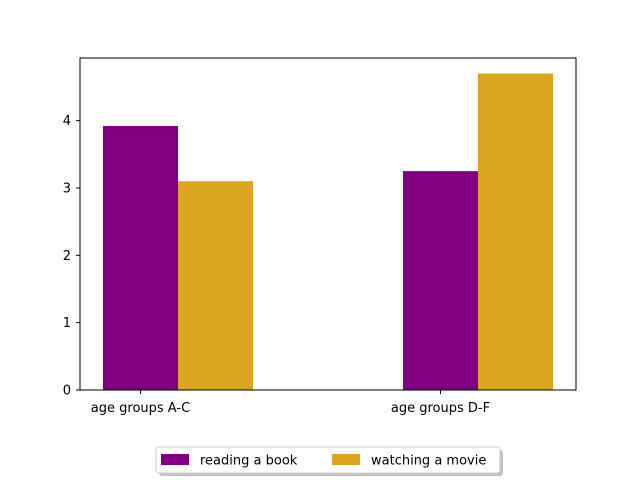 Image resolution: width=640 pixels, height=480 pixels. I want to click on y-tick-label: 3, so click(67, 188).